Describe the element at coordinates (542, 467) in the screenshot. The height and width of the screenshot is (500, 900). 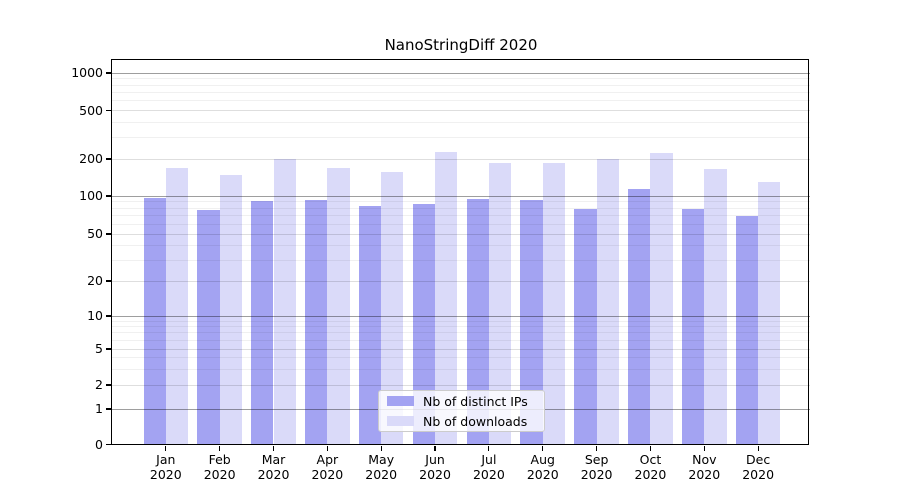
I see `x-tick-label: Aug 2020` at that location.